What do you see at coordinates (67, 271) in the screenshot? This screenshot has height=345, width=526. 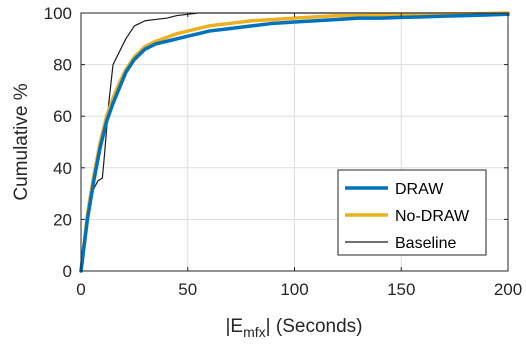 I see `y-tick-label: 0` at bounding box center [67, 271].